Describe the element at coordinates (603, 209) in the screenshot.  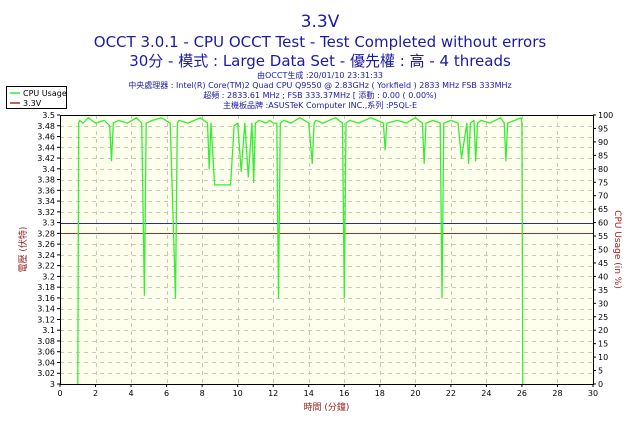
I see `y2-tick-label: 65` at that location.